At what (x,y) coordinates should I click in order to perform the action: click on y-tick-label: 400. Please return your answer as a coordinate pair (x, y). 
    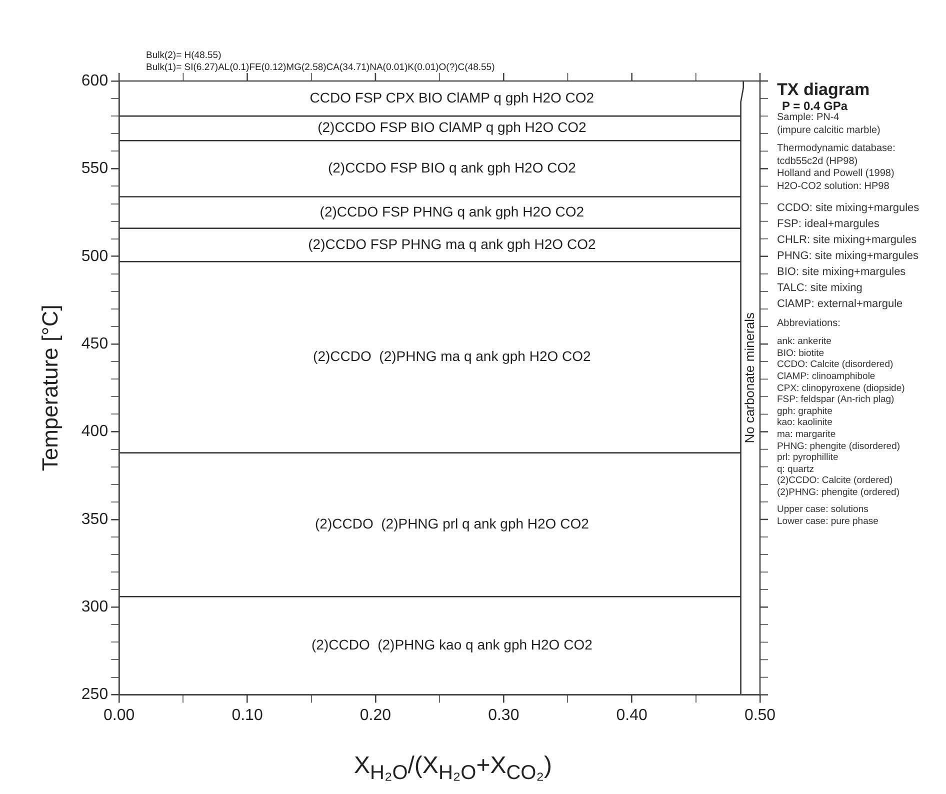
    Looking at the image, I should click on (94, 431).